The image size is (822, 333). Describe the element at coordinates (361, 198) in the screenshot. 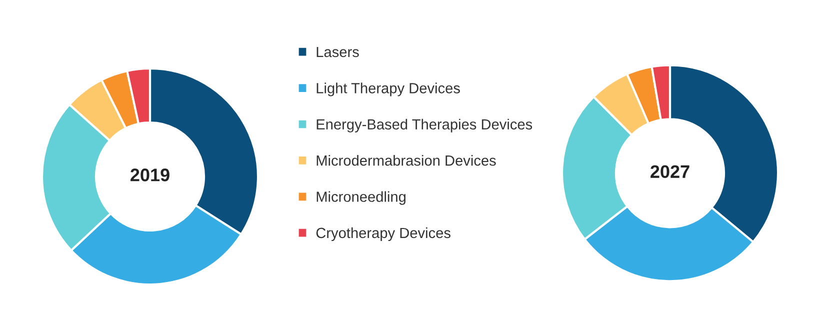

I see `legend-label: Microneedling` at that location.